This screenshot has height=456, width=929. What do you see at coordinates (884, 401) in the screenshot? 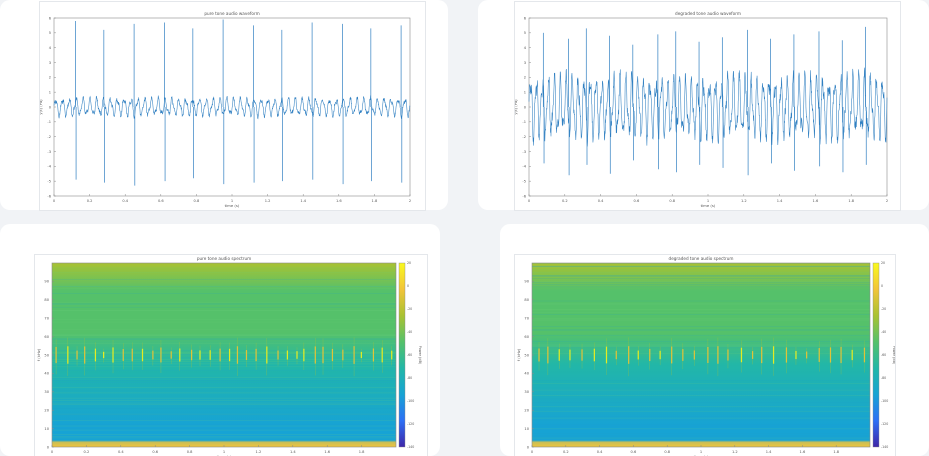
I see `colorbar-tick-label: -100` at bounding box center [884, 401].